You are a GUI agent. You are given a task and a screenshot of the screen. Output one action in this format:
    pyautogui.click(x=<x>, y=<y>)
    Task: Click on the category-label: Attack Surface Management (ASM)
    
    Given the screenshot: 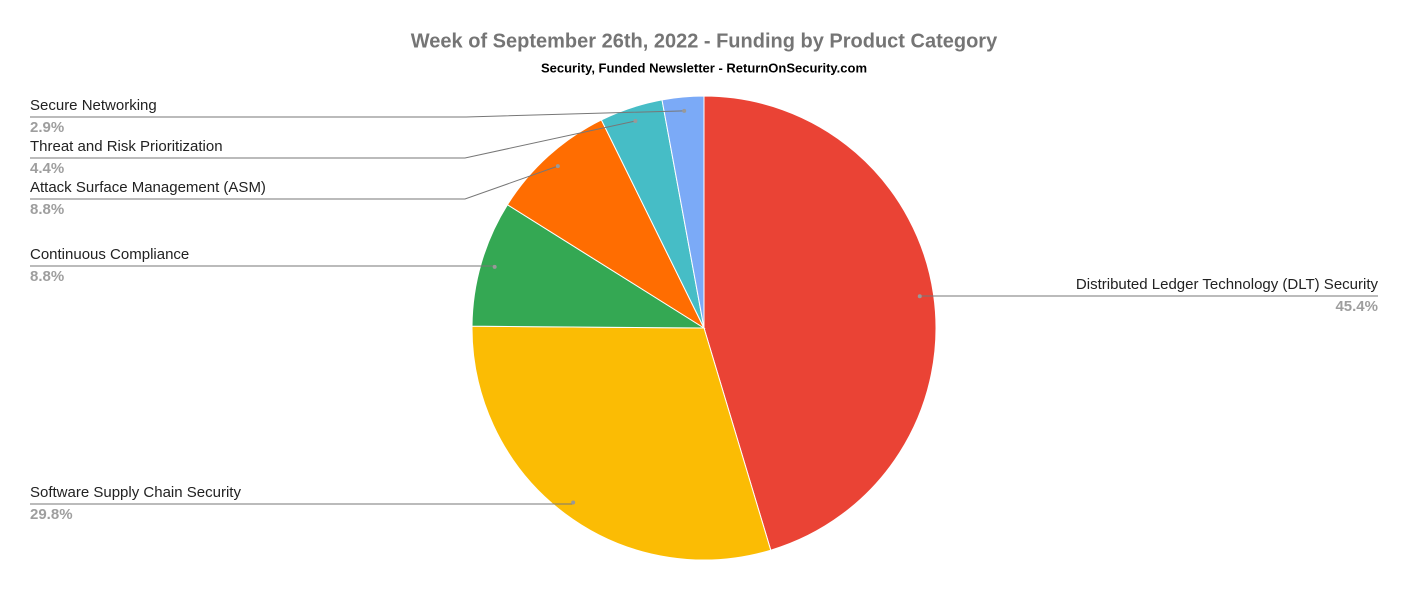 What is the action you would take?
    pyautogui.click(x=148, y=187)
    